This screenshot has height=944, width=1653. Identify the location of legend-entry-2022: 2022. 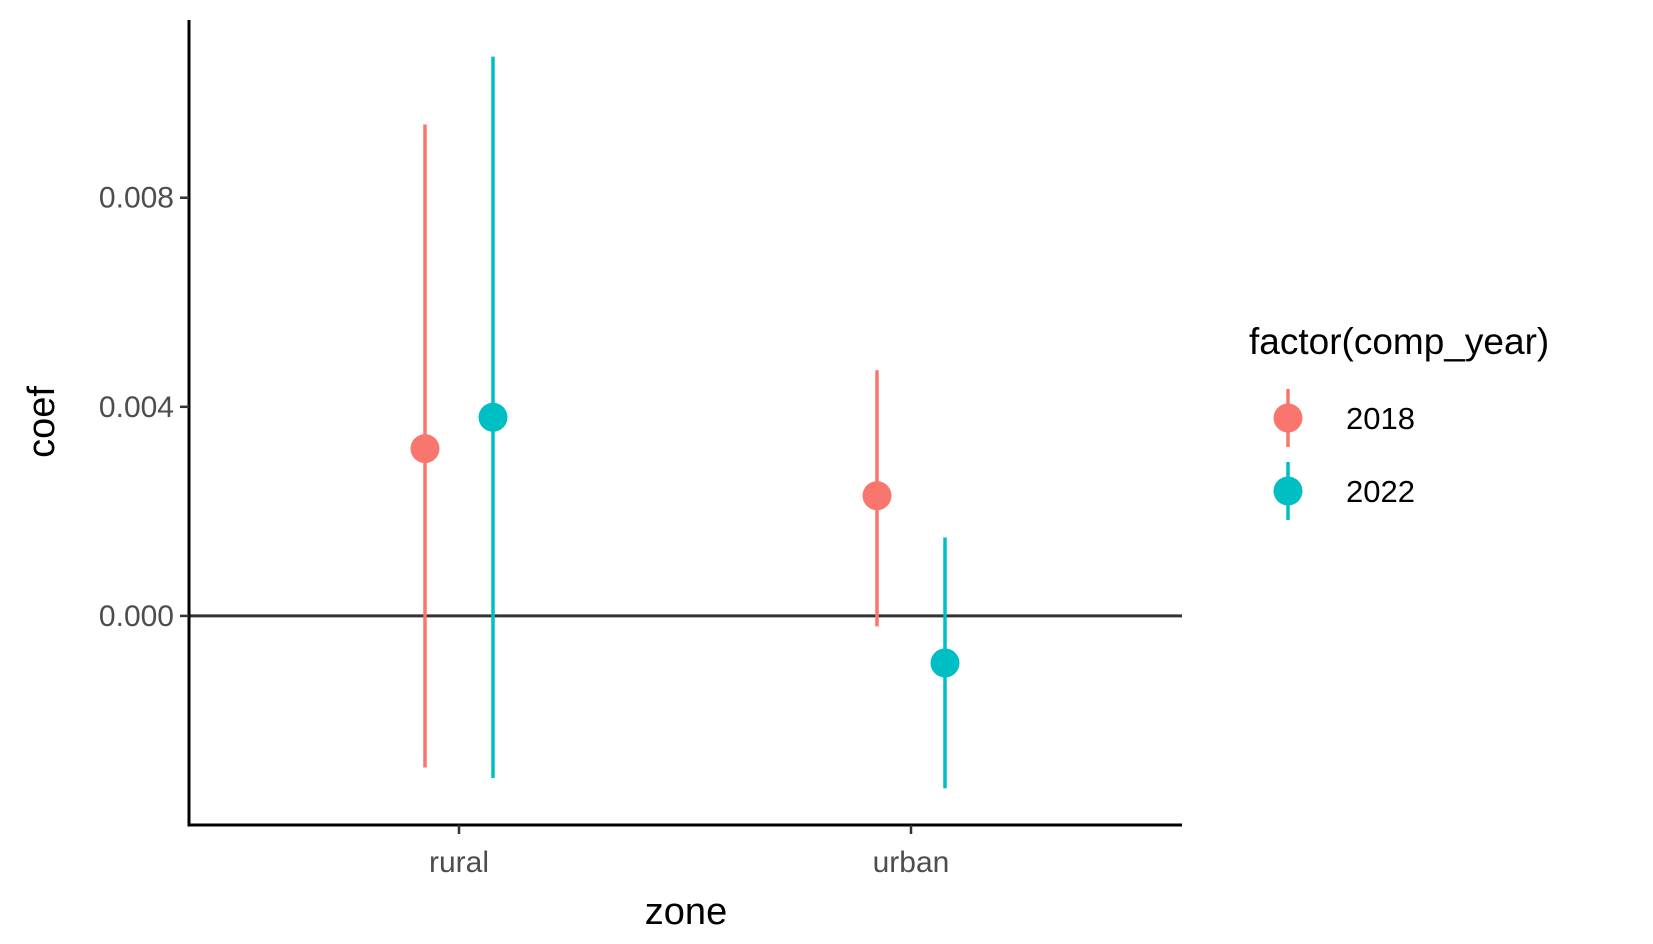
(1344, 491).